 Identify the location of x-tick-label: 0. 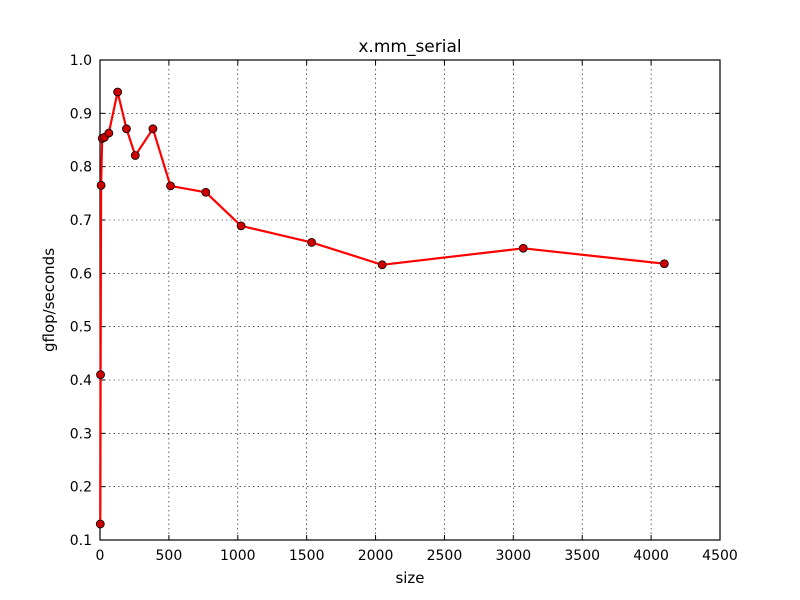
(100, 556).